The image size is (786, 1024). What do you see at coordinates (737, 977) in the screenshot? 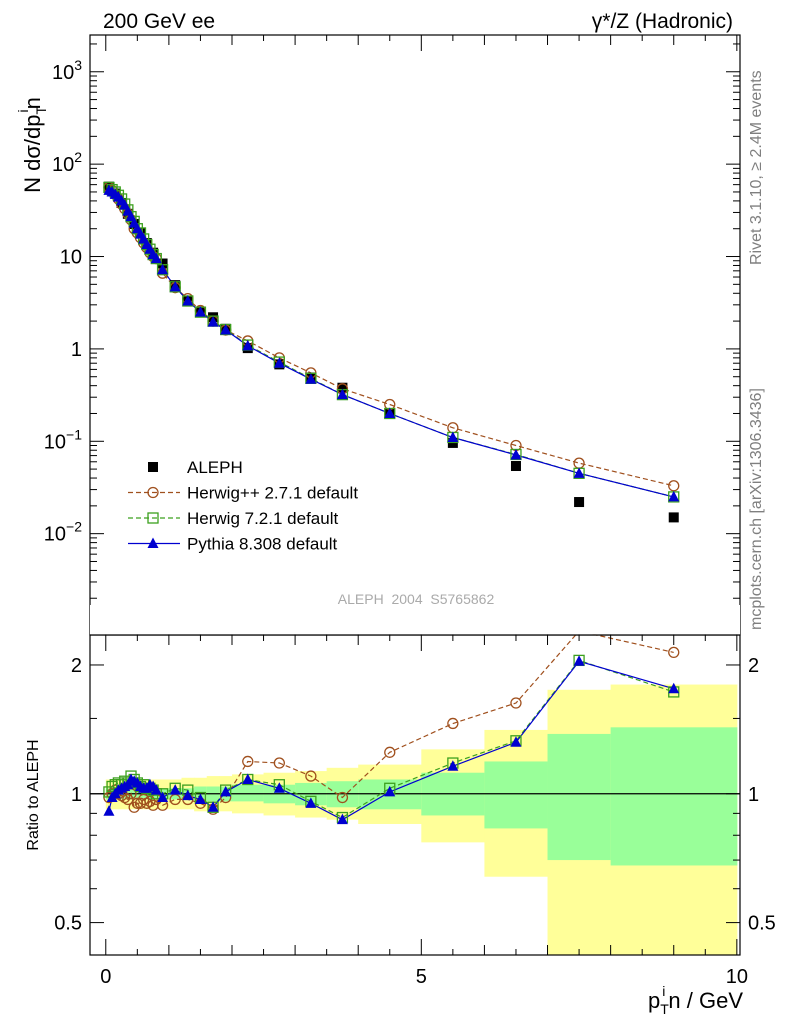
I see `x-tick-label: 10` at bounding box center [737, 977].